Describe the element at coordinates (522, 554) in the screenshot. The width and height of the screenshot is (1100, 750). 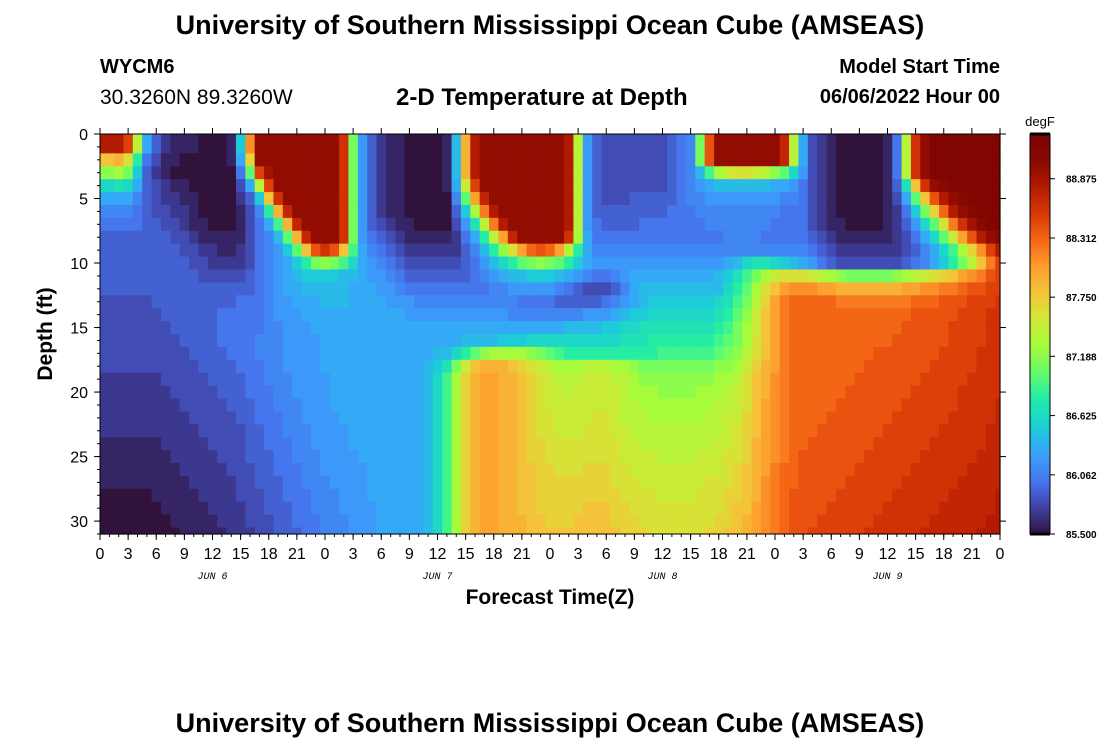
I see `x-tick-label: 21` at that location.